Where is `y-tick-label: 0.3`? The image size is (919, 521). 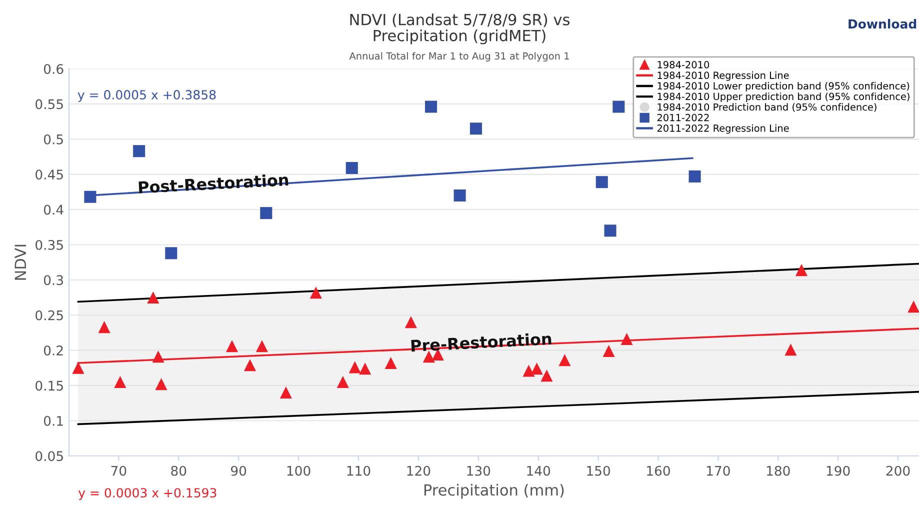 y-tick-label: 0.3 is located at coordinates (54, 280).